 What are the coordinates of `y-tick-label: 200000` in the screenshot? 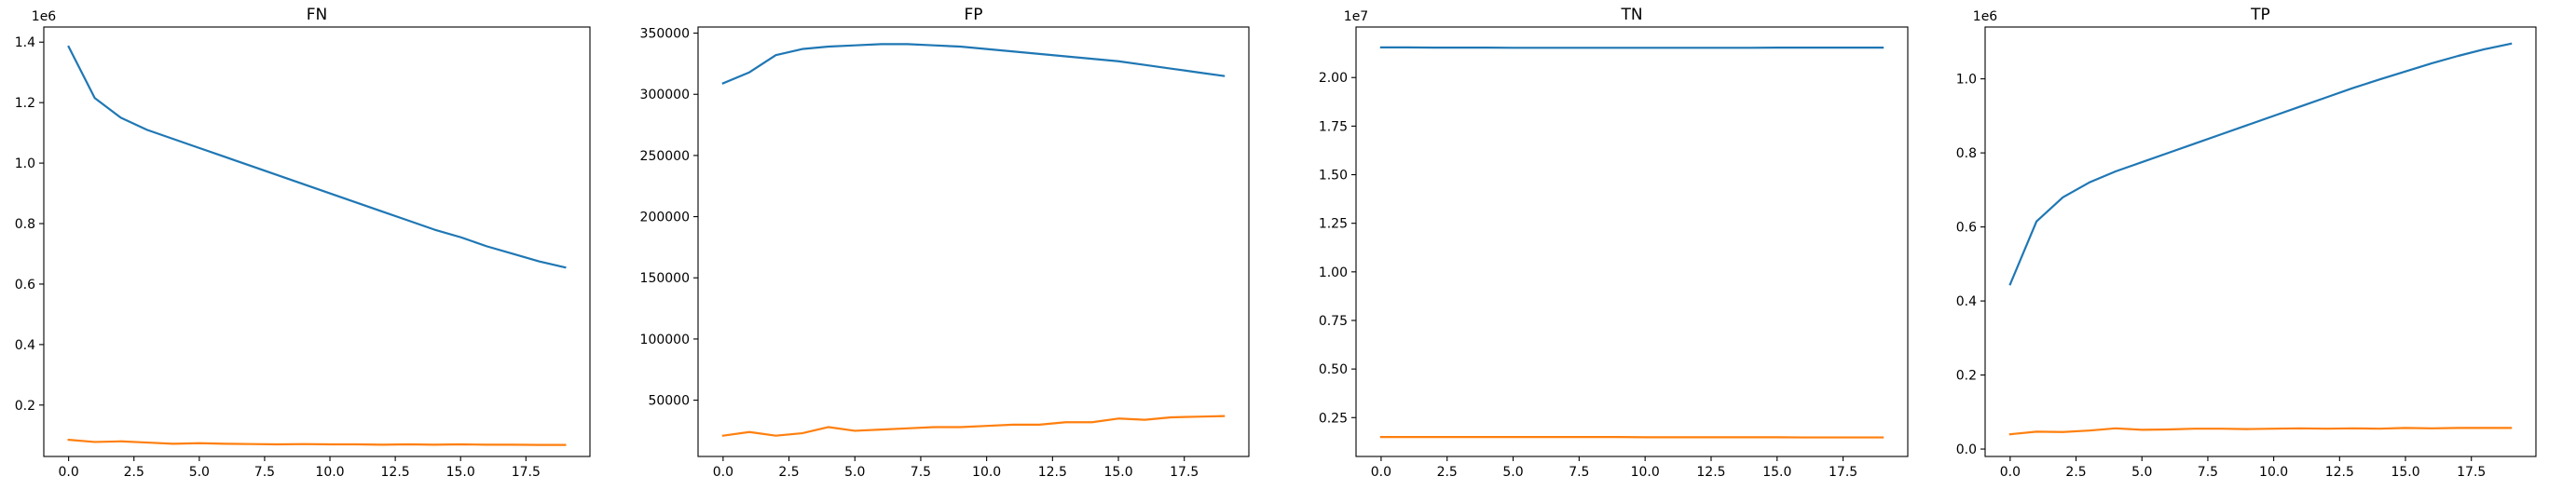 It's located at (665, 218).